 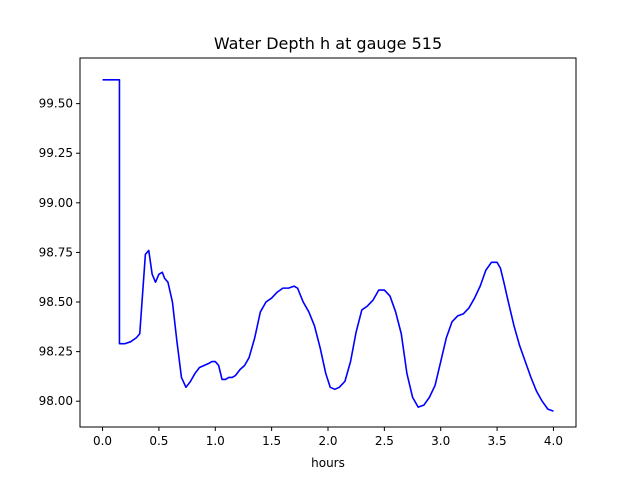 What do you see at coordinates (271, 441) in the screenshot?
I see `x-tick-label: 1.5` at bounding box center [271, 441].